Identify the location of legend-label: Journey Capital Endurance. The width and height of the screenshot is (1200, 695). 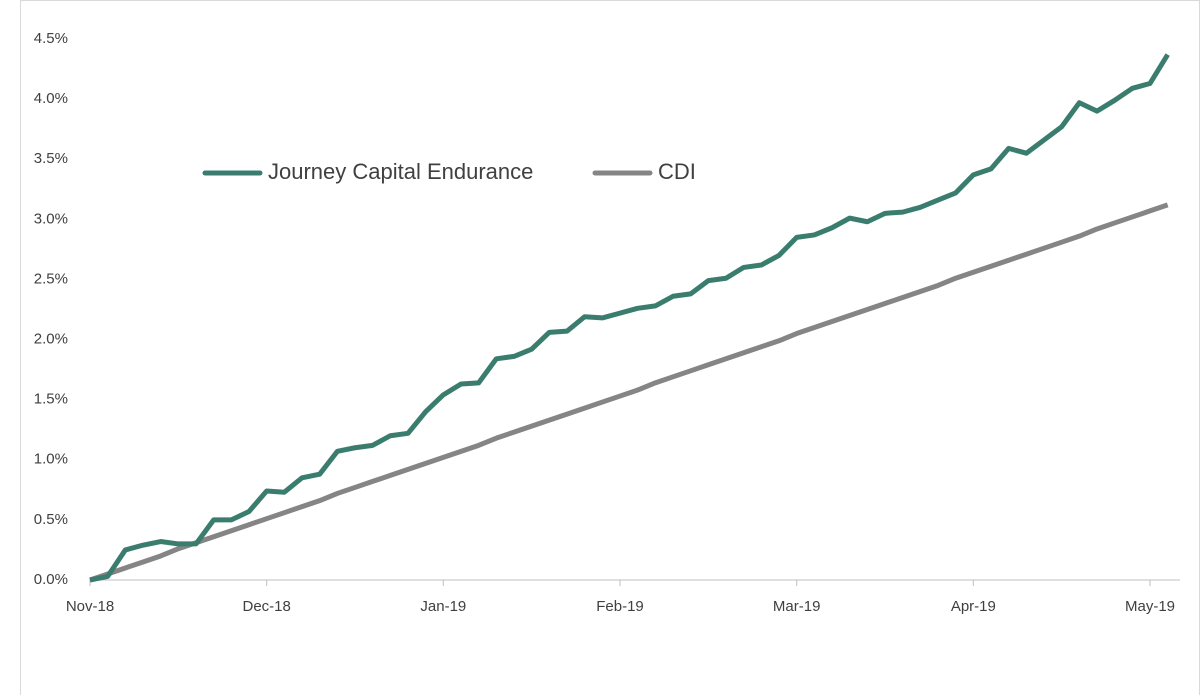
(400, 171).